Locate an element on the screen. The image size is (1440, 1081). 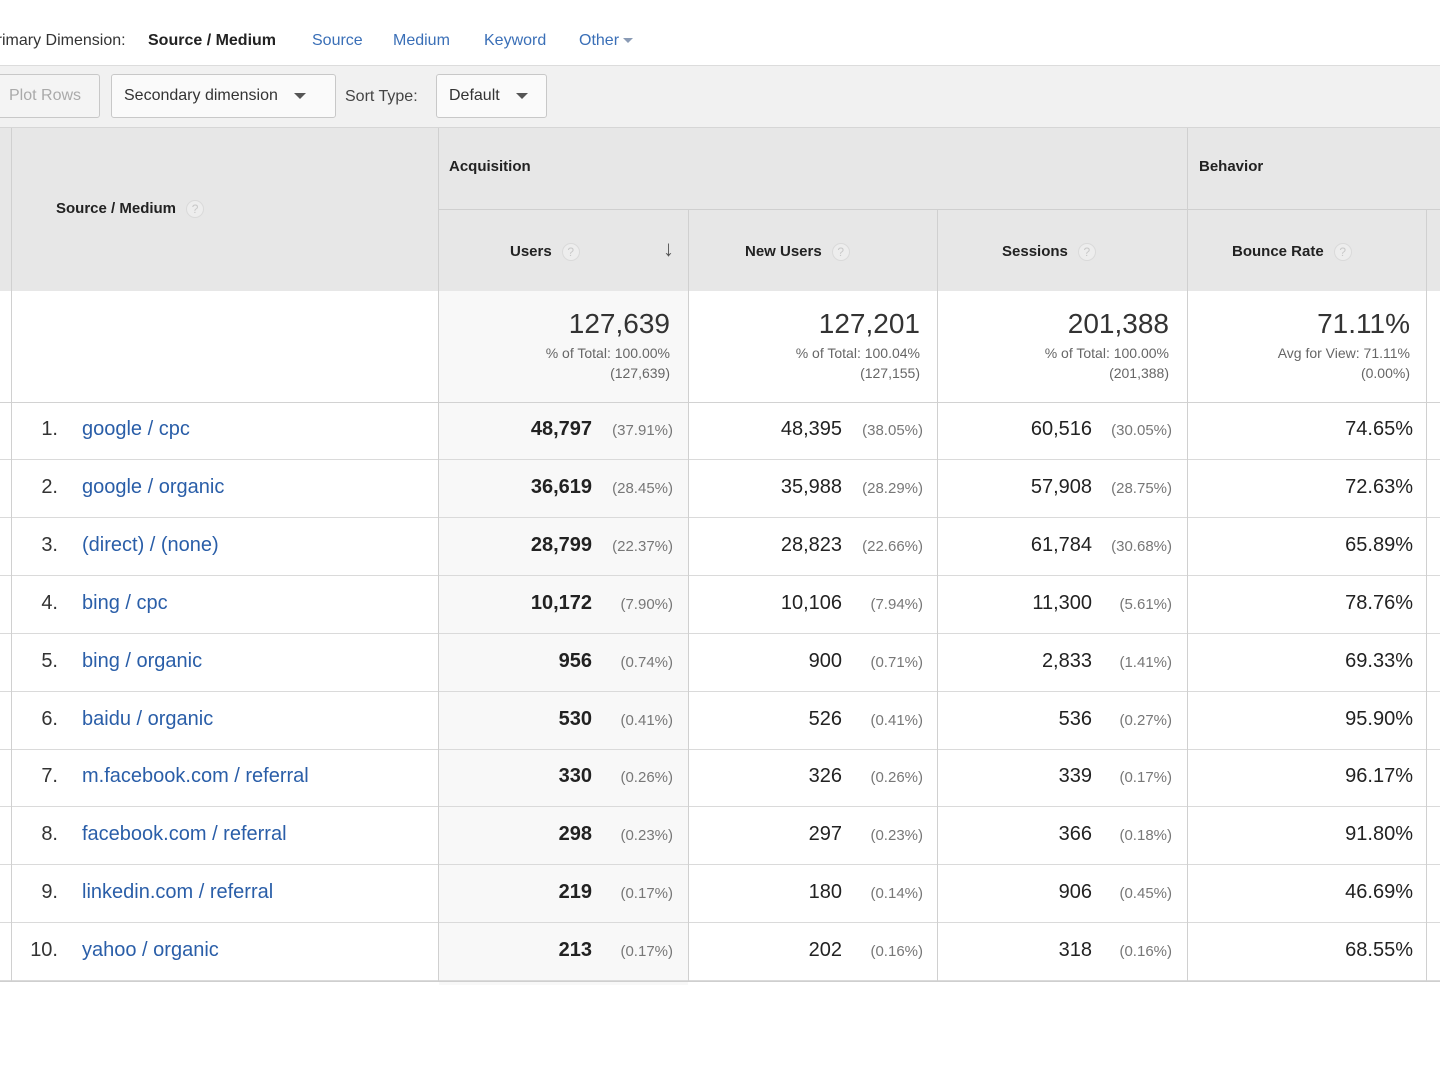
row-divider is located at coordinates (720, 807).